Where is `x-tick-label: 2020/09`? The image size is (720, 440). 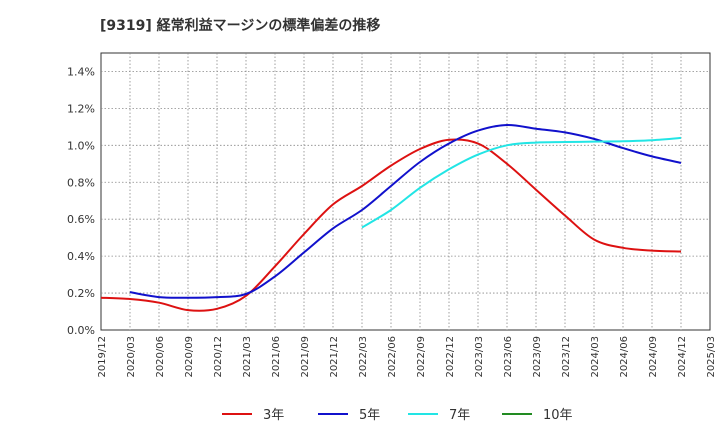
x-tick-label: 2020/09 is located at coordinates (189, 357).